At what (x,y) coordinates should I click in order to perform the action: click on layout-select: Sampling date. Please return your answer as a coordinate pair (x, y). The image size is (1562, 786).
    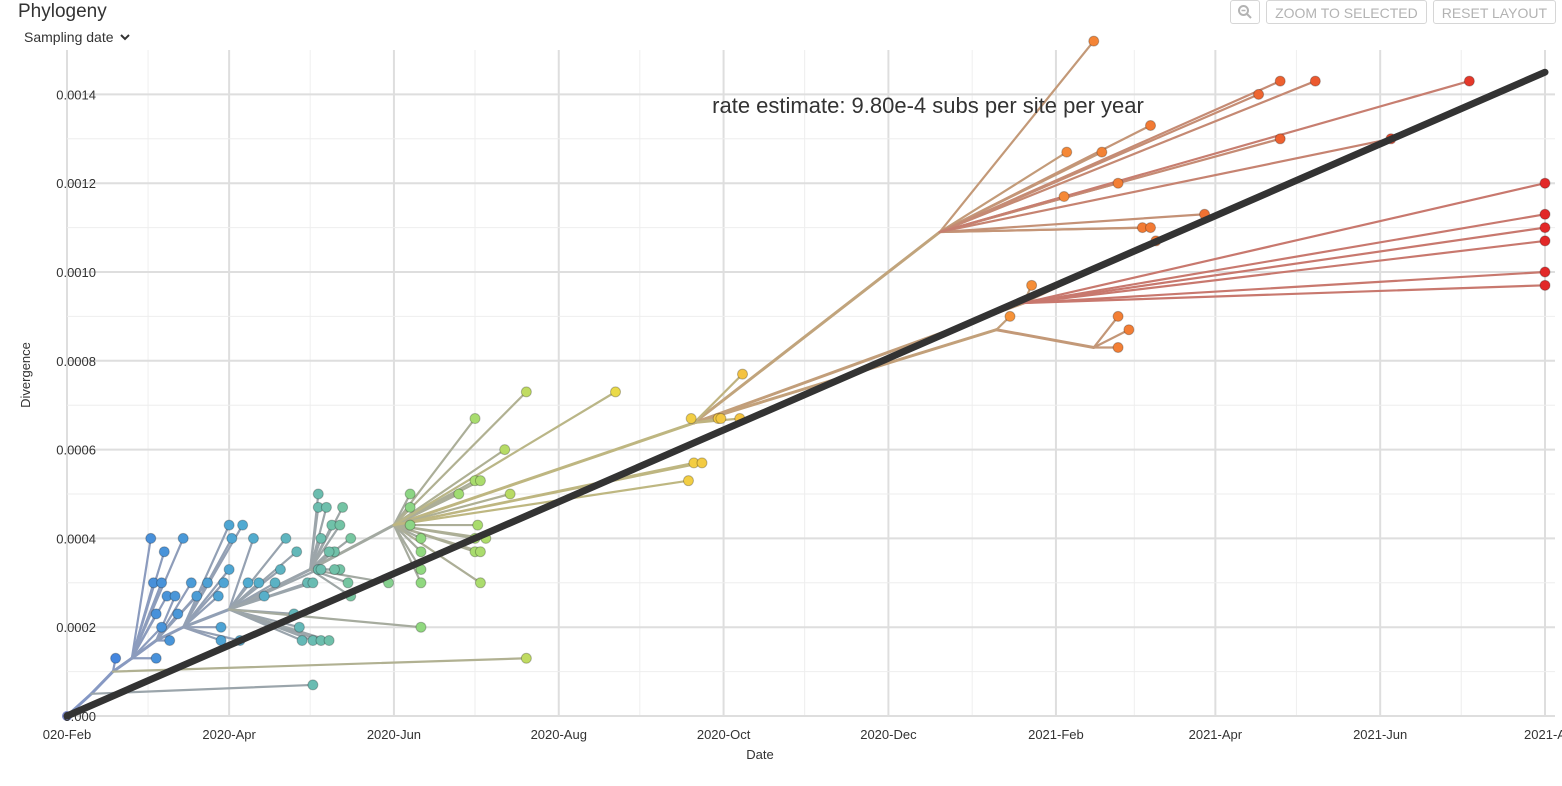
    Looking at the image, I should click on (77, 37).